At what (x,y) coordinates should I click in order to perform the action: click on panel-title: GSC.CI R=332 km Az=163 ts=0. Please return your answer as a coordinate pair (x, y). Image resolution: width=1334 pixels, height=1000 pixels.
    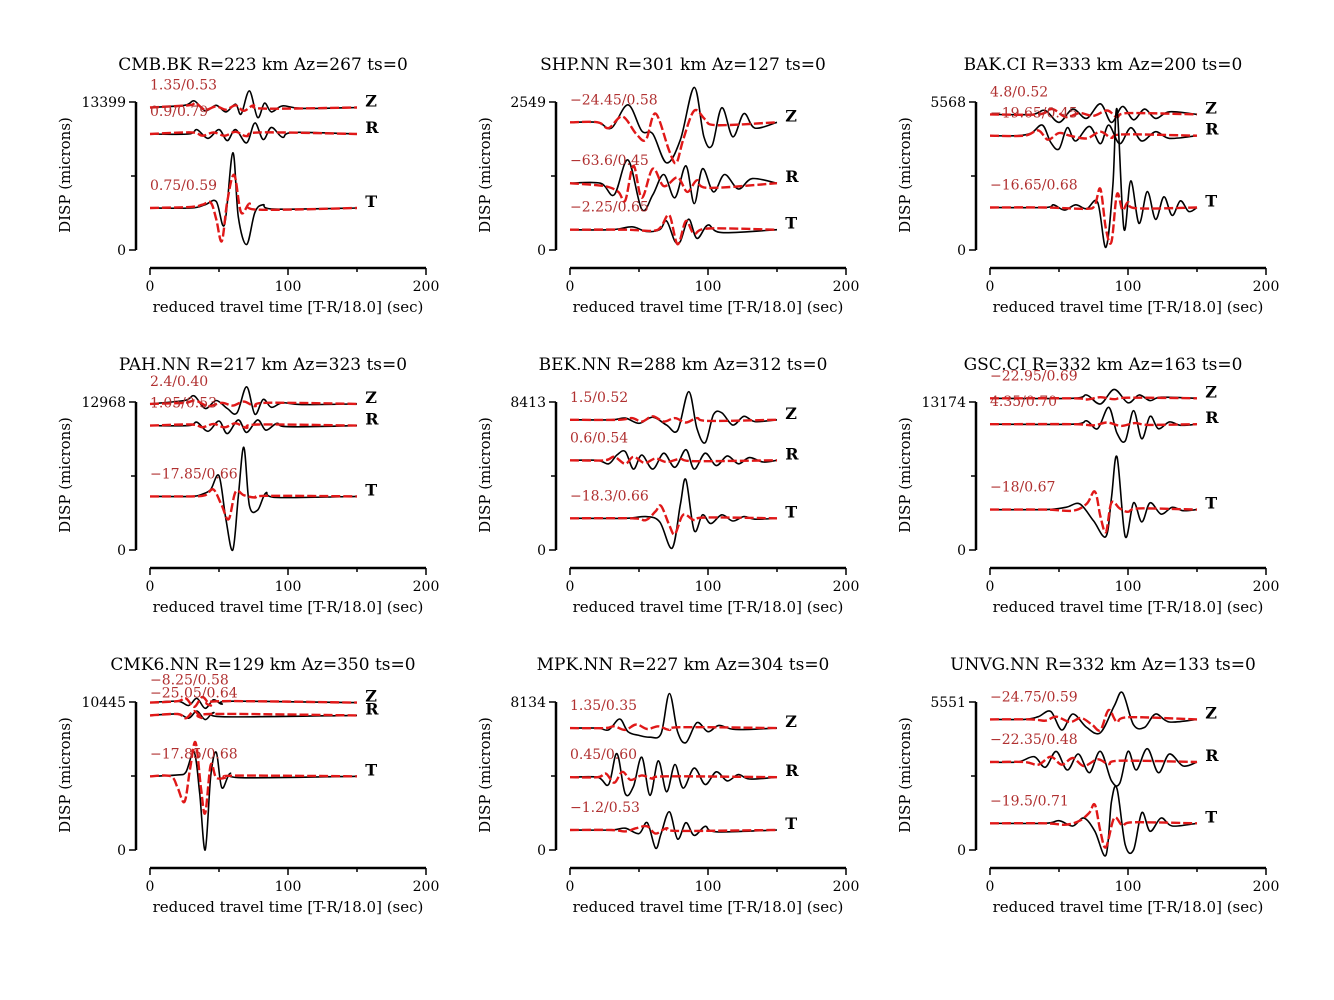
    Looking at the image, I should click on (1103, 365).